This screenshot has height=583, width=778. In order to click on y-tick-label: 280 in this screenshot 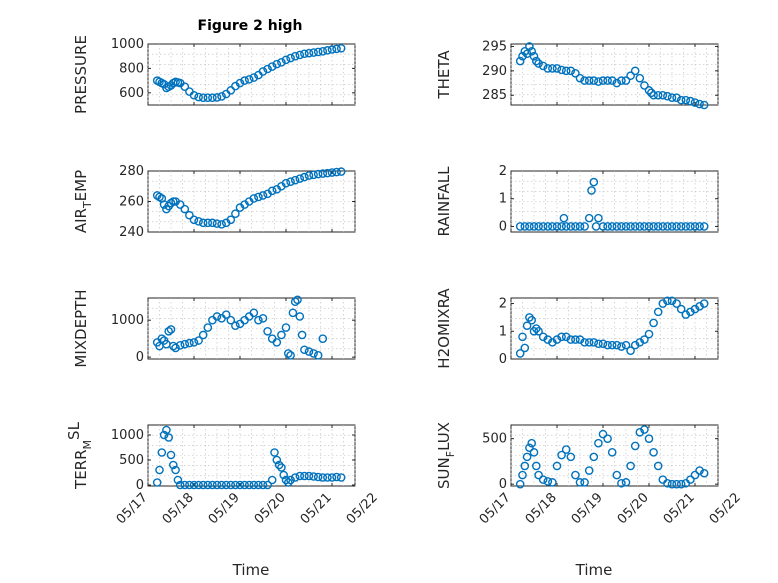, I will do `click(131, 171)`.